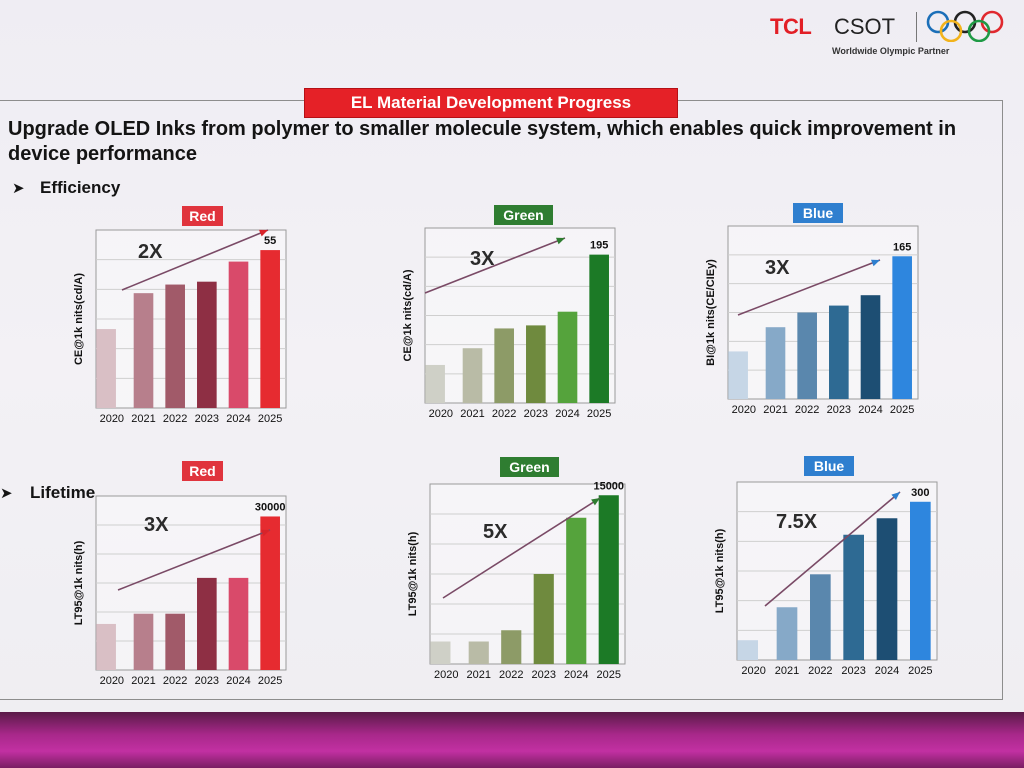  Describe the element at coordinates (891, 51) in the screenshot. I see `olympic-partner-label: Worldwide Olympic Partner` at that location.